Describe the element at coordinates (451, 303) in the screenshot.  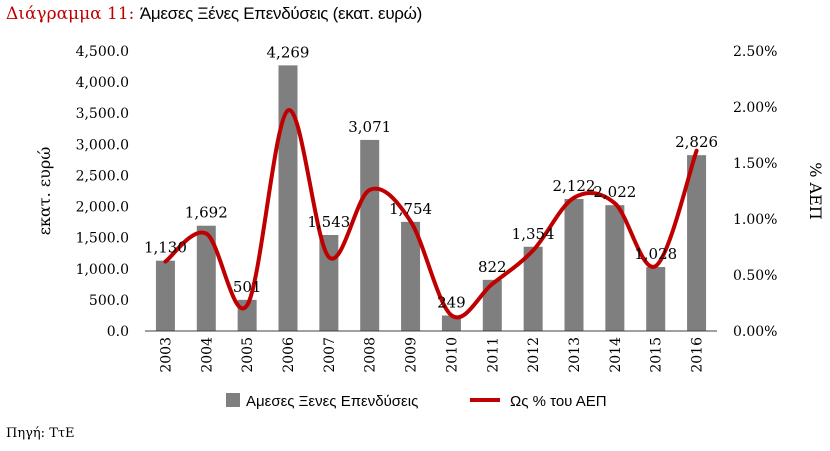
I see `bar-data-label: 249` at that location.